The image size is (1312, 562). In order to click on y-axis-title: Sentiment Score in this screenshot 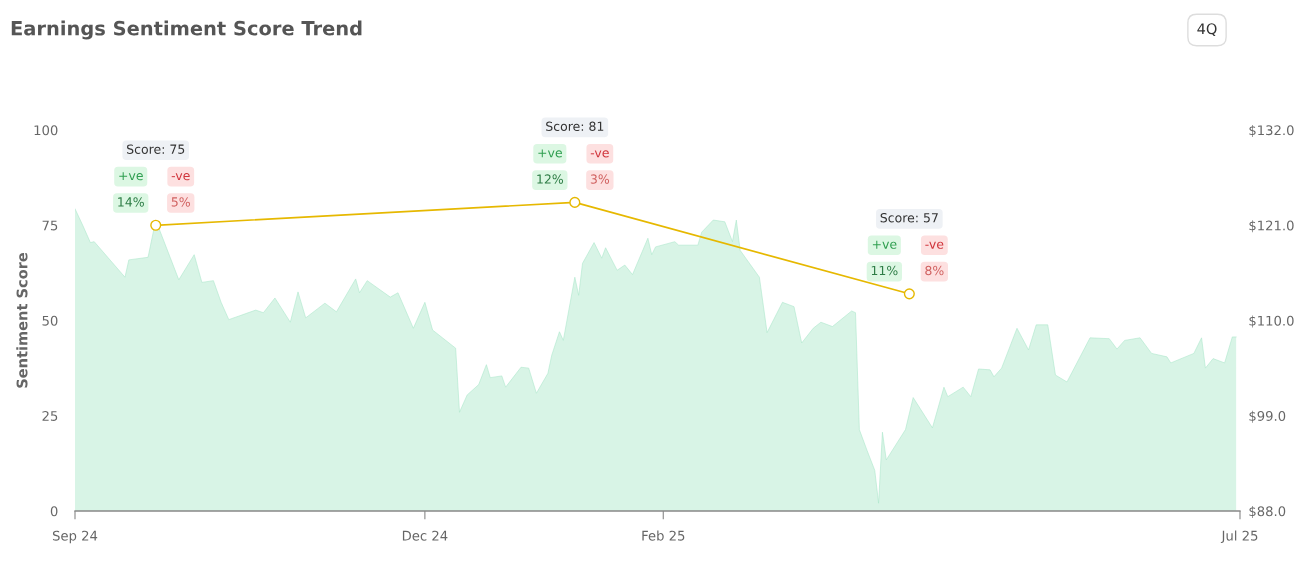, I will do `click(22, 320)`.